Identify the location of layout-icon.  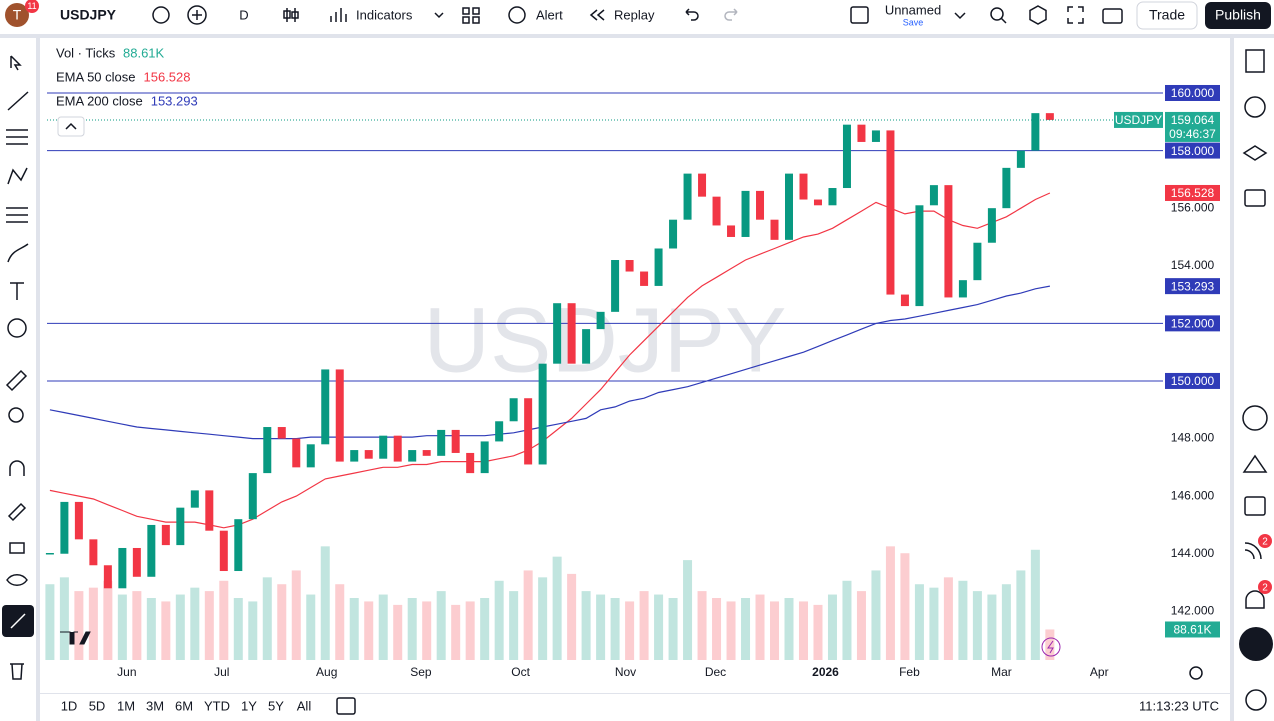
(859, 15).